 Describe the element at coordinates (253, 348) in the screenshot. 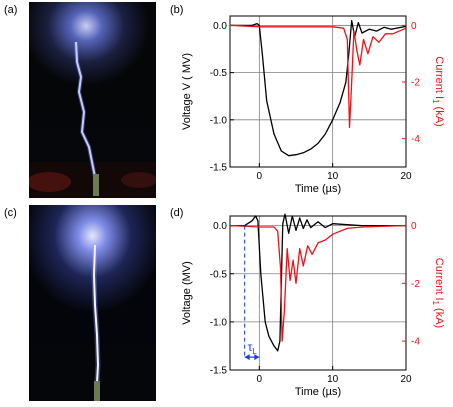

I see `tau-label: τL` at that location.